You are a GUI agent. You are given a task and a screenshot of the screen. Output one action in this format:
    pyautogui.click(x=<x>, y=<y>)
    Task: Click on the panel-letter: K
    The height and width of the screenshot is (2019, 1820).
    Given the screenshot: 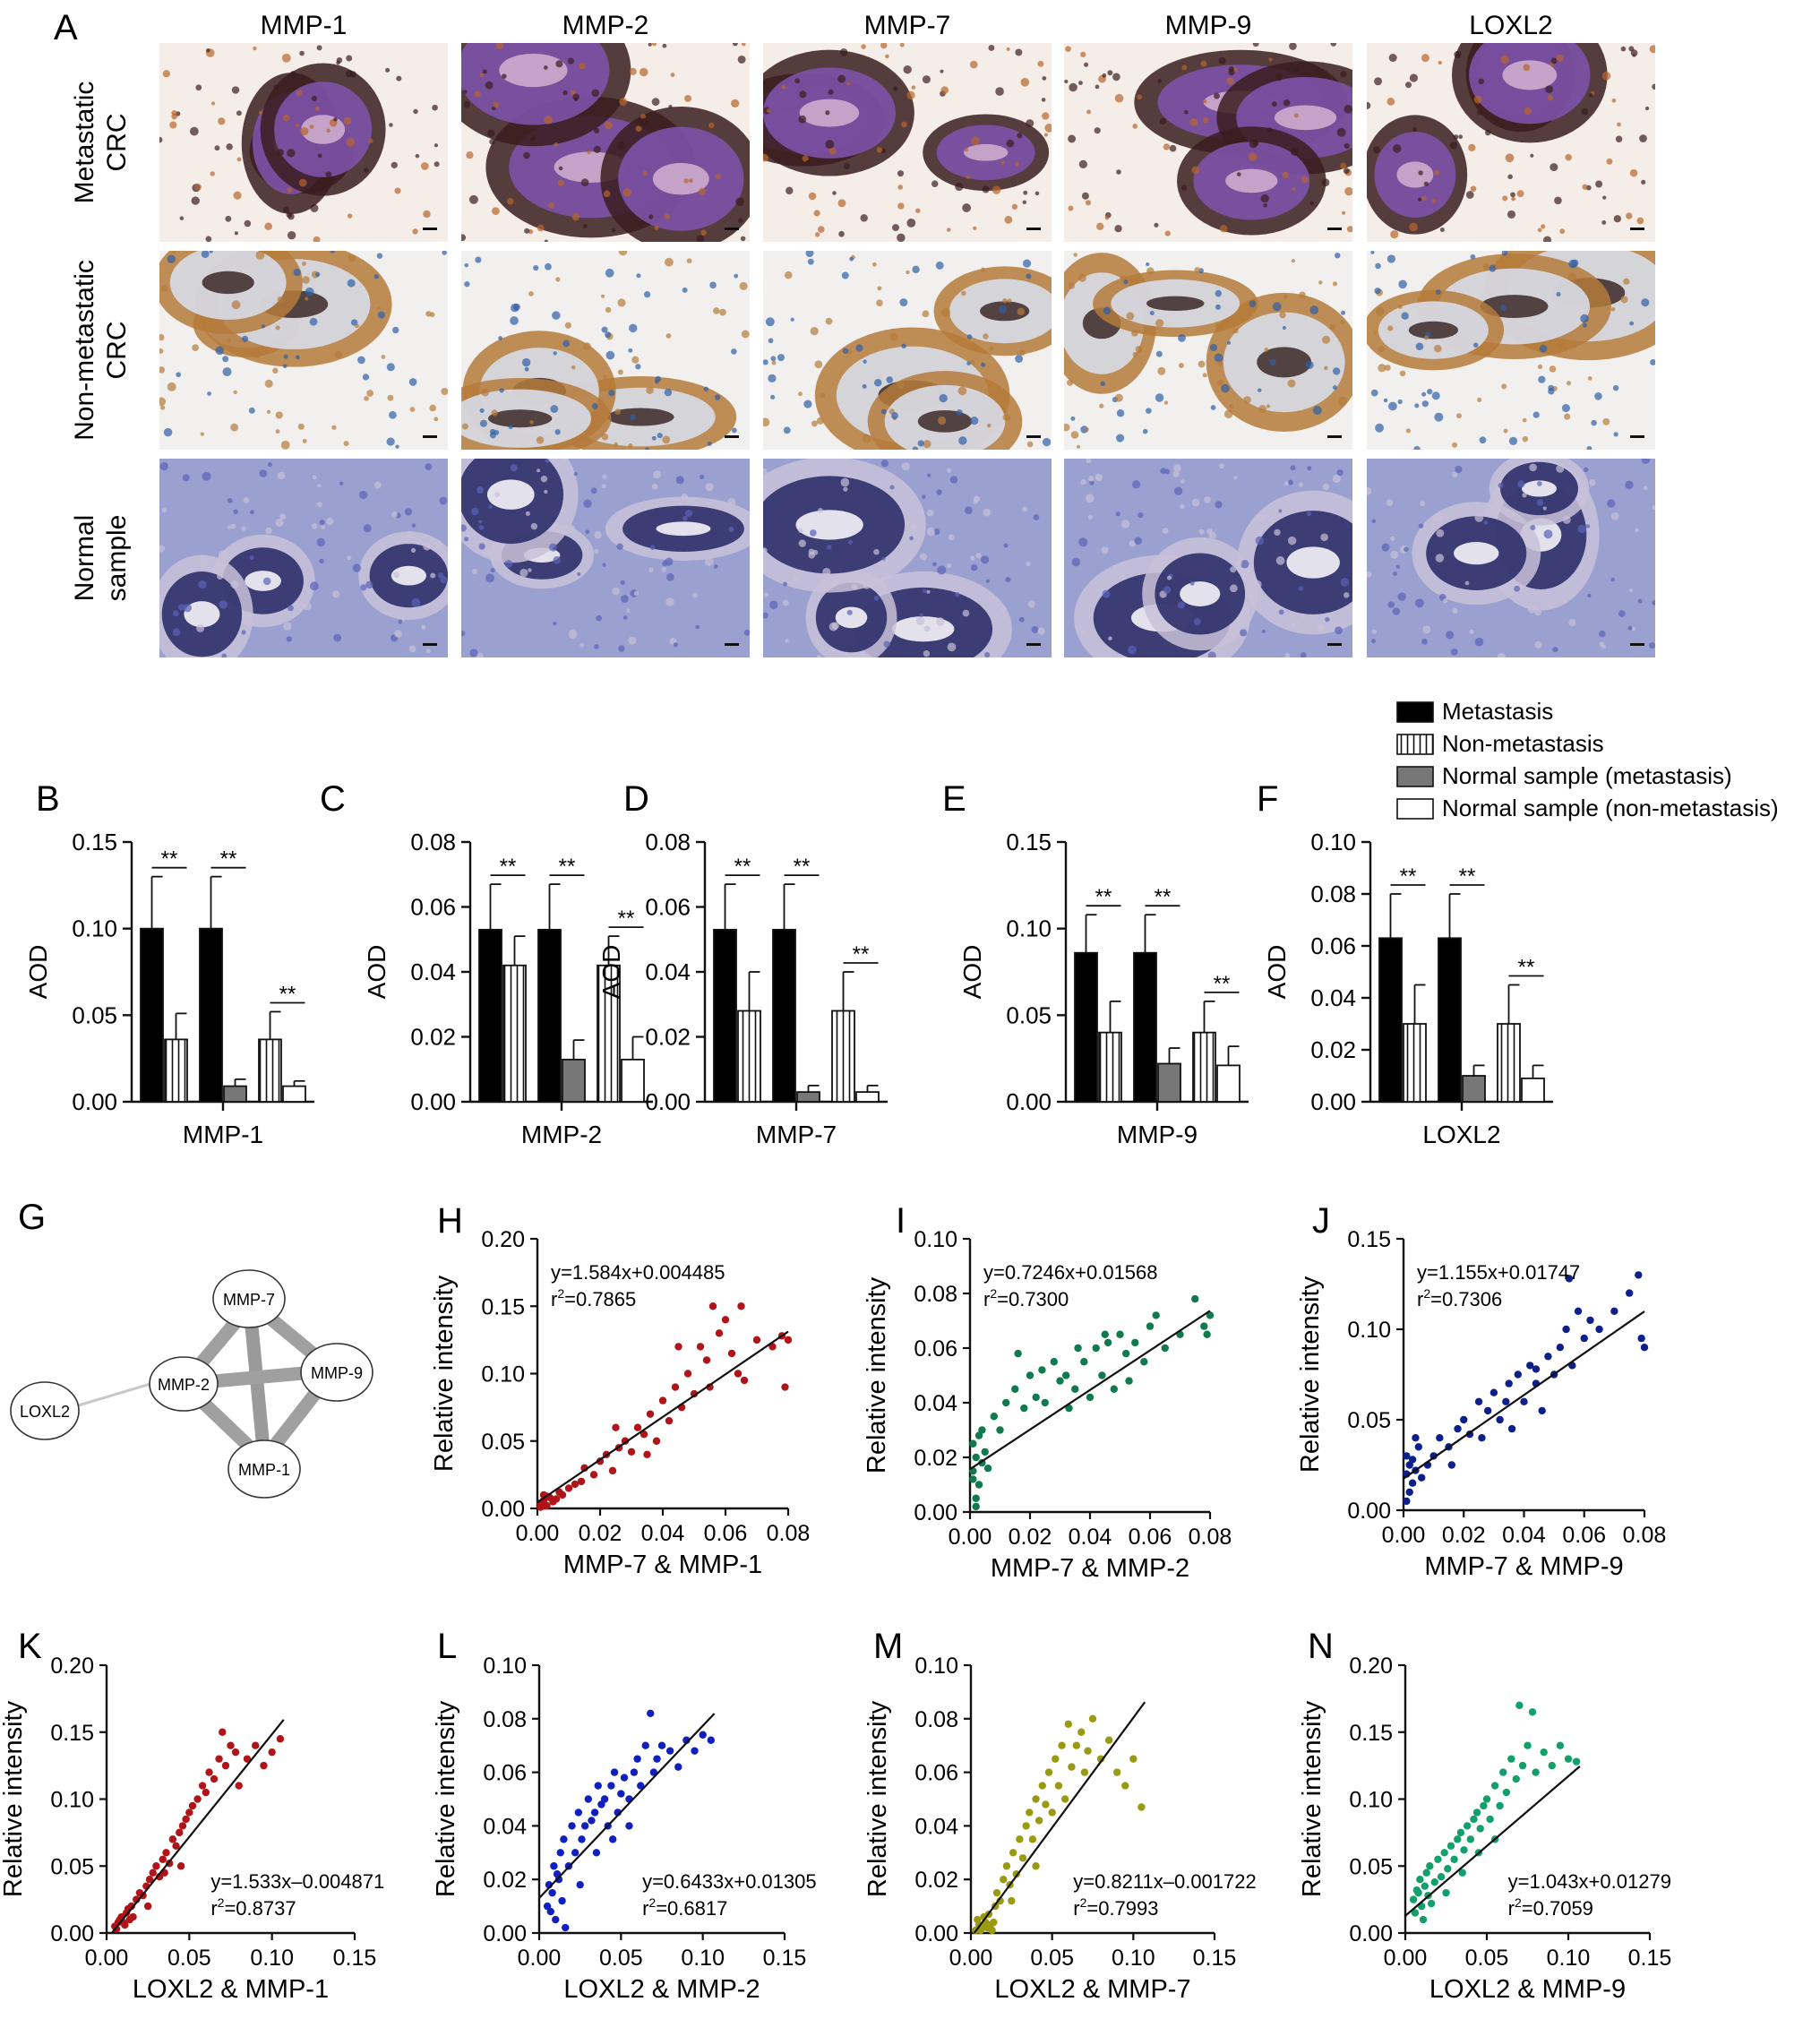 What is the action you would take?
    pyautogui.click(x=30, y=1646)
    